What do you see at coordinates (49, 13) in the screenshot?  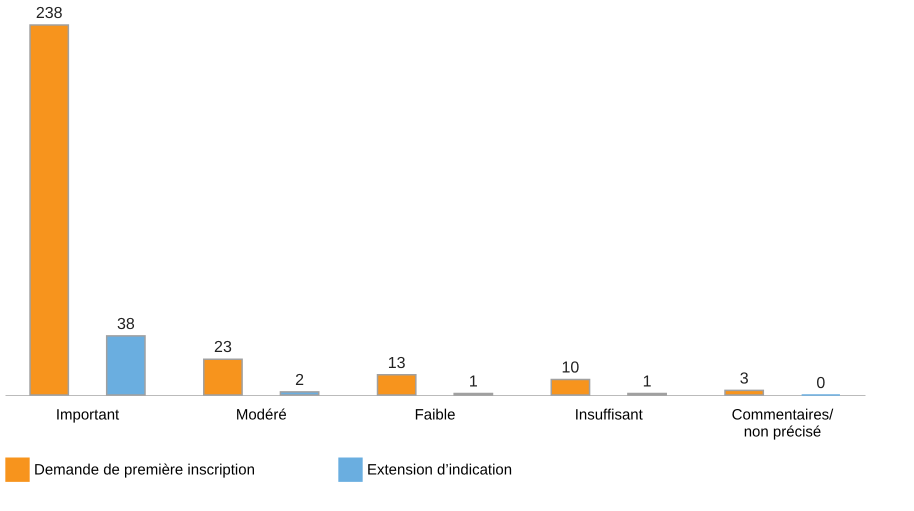 I see `data-label: 238` at bounding box center [49, 13].